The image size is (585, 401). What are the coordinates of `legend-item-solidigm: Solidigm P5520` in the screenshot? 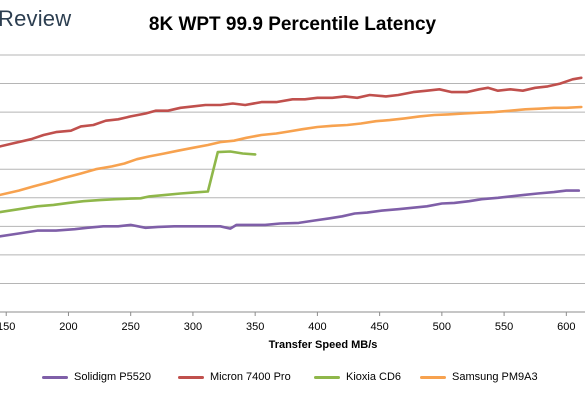 It's located at (96, 377).